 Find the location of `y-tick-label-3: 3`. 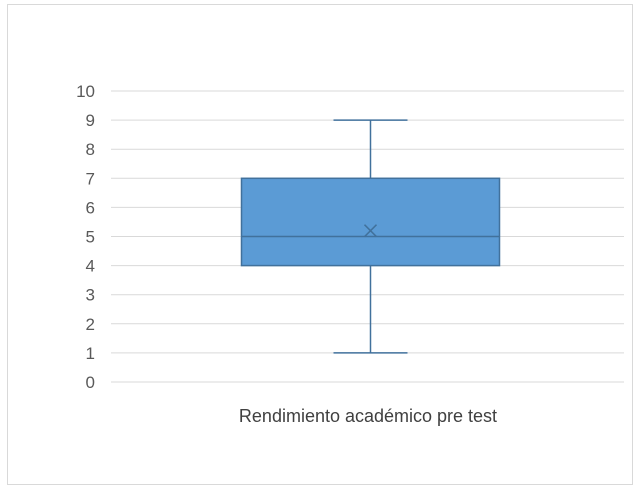

y-tick-label-3: 3 is located at coordinates (90, 295).